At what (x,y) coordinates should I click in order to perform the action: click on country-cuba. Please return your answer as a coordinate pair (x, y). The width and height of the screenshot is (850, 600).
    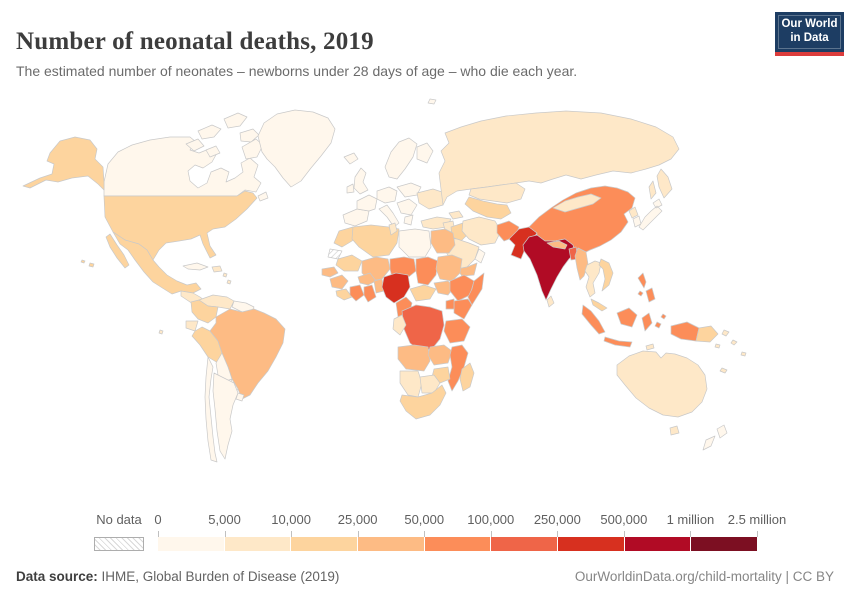
    Looking at the image, I should click on (195, 266).